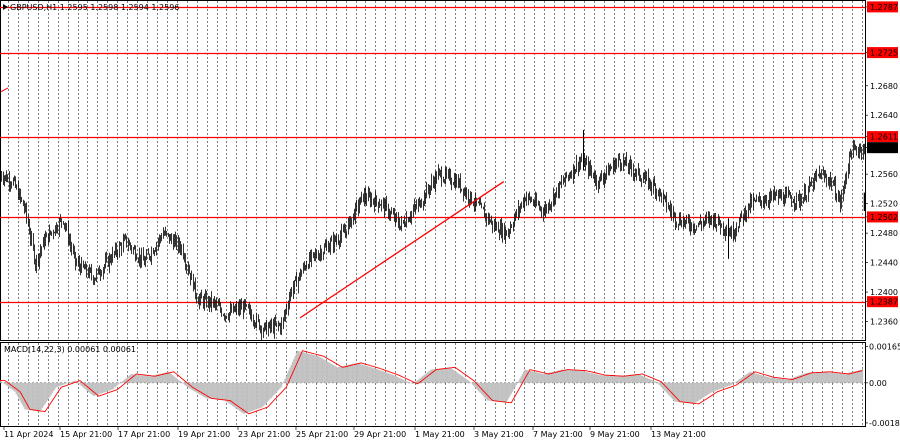 The width and height of the screenshot is (900, 441). I want to click on x-tick-label: 13 May 21:00, so click(678, 434).